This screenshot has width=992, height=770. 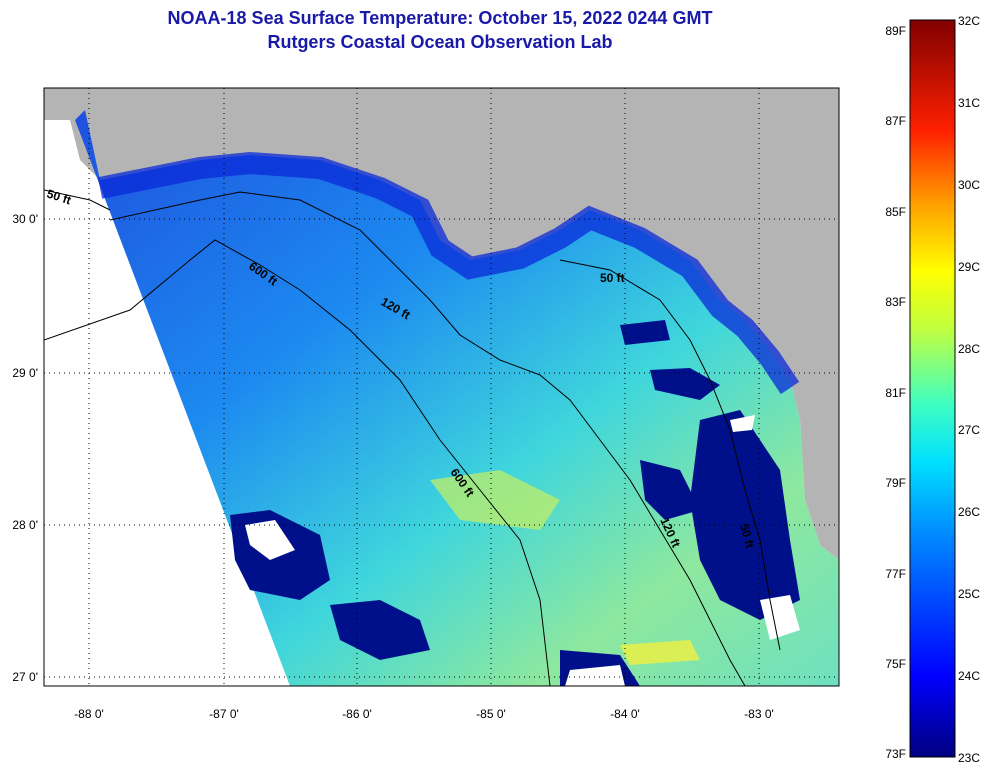 I want to click on lat-tick-label: 28 0', so click(x=25, y=525).